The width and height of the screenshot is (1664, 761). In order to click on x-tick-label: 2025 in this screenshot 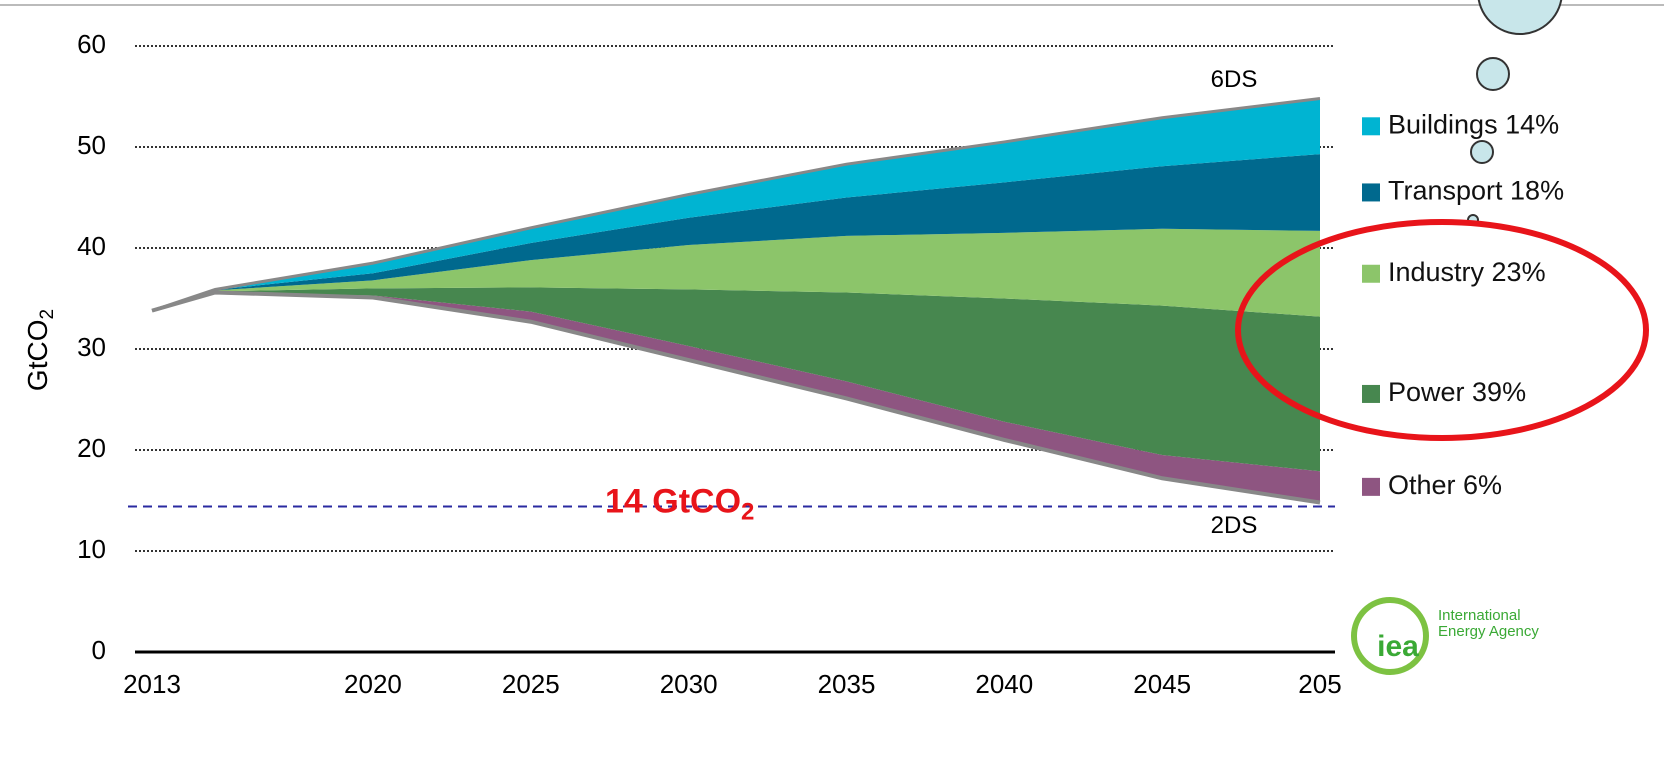, I will do `click(531, 684)`.